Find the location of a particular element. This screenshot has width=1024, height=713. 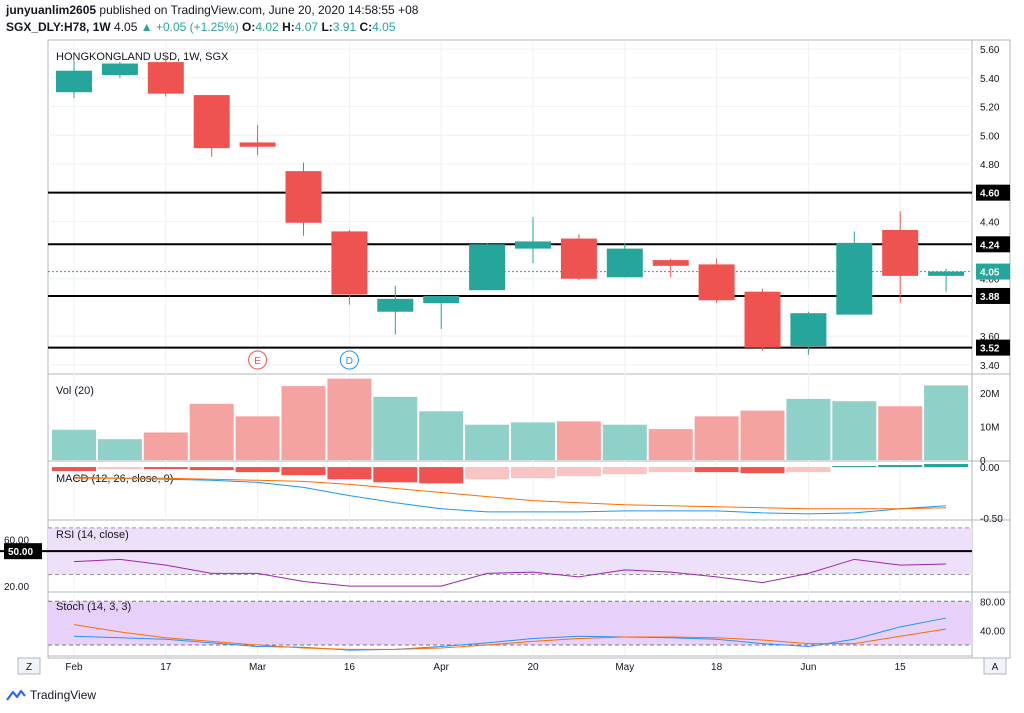

price-change: ▲ +0.05 (+1.25%) is located at coordinates (189, 27).